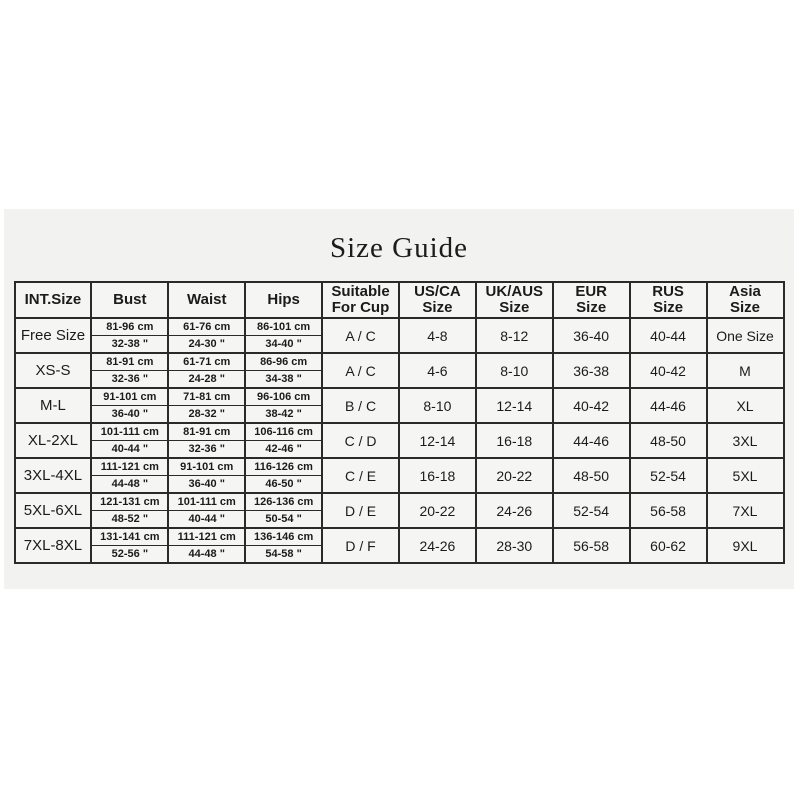  What do you see at coordinates (591, 405) in the screenshot?
I see `cell-eur: 40-42` at bounding box center [591, 405].